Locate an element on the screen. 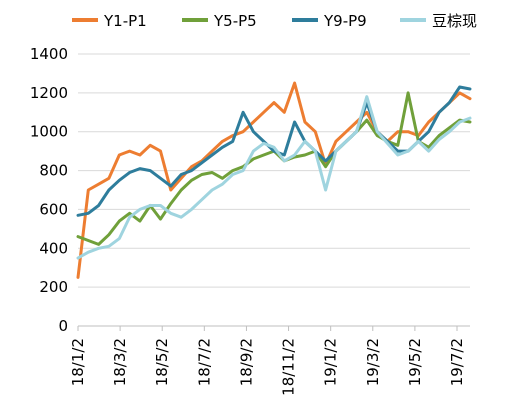 Image resolution: width=516 pixels, height=415 pixels. legend-label: Y1-P1 is located at coordinates (125, 21).